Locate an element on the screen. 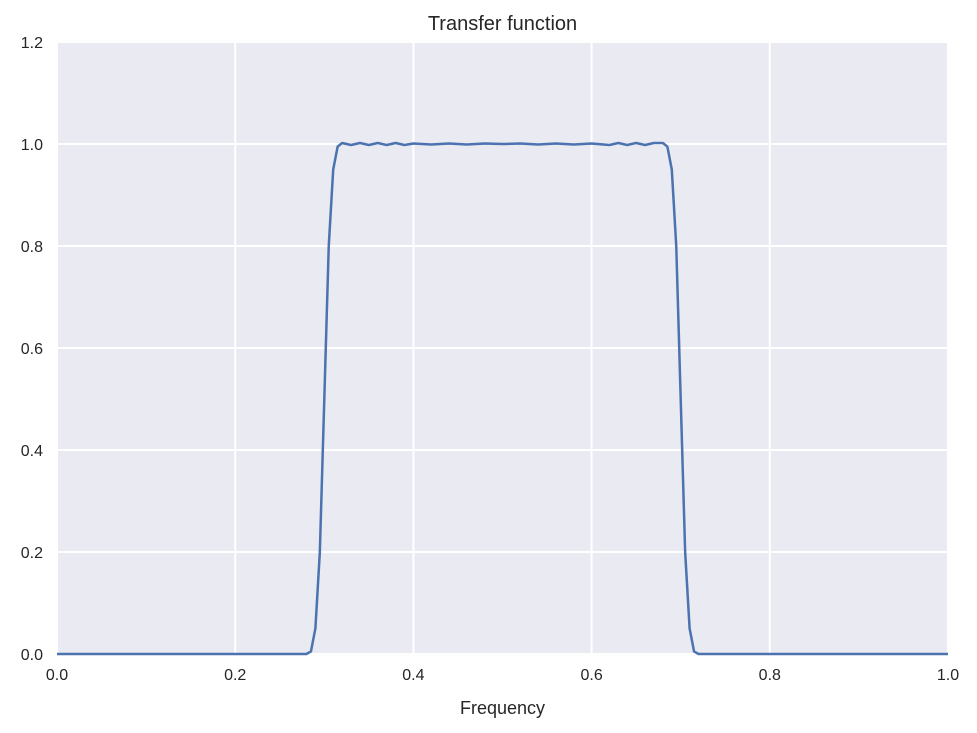 Image resolution: width=977 pixels, height=733 pixels. x-tick-label: 0.0 is located at coordinates (57, 675).